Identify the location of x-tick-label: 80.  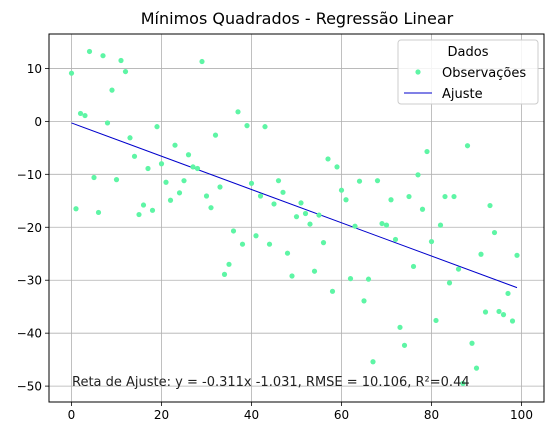
(431, 415).